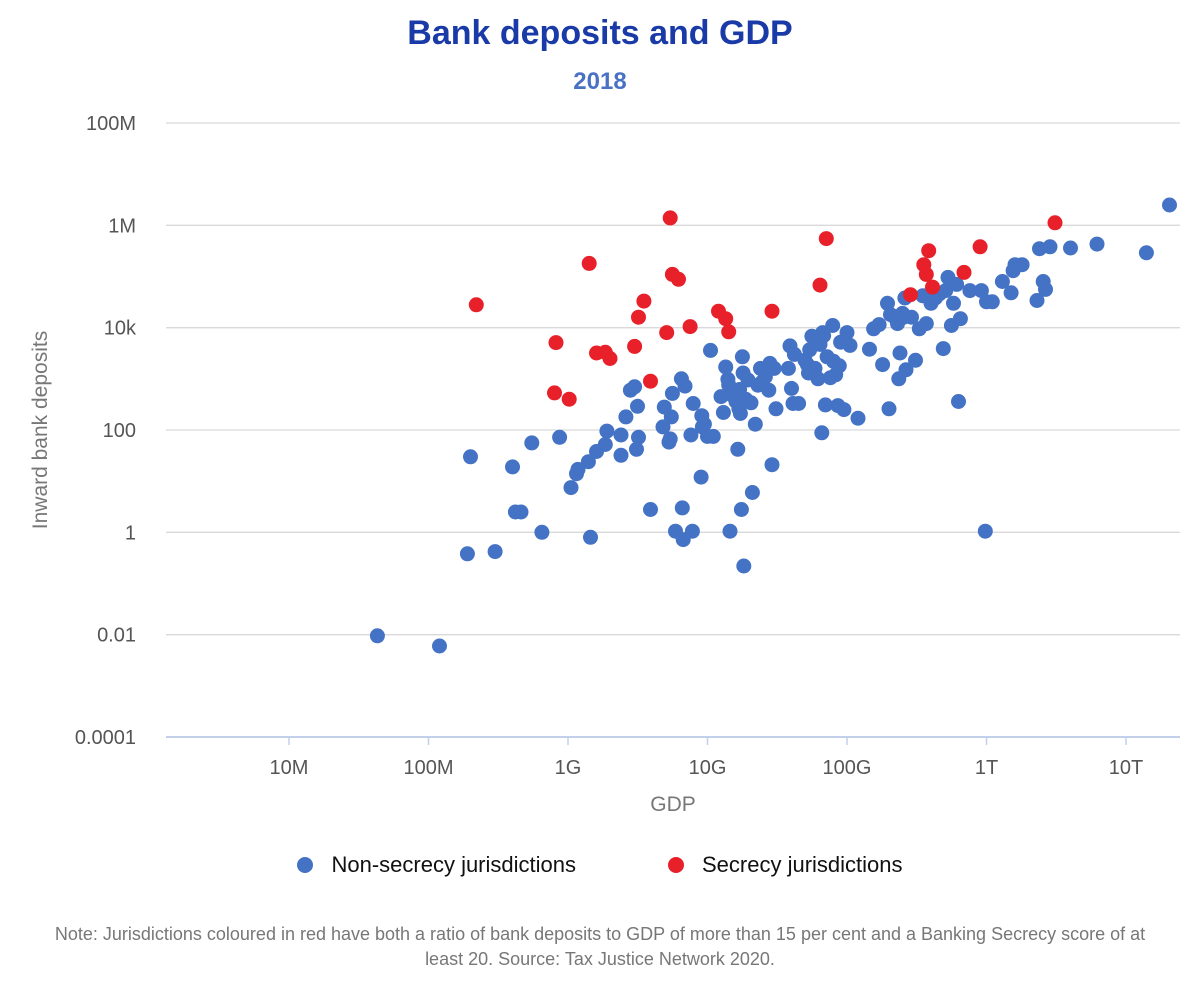 The image size is (1200, 1000). Describe the element at coordinates (436, 865) in the screenshot. I see `legend-item-non-secrecy: Non-secrecy jurisdictions` at that location.